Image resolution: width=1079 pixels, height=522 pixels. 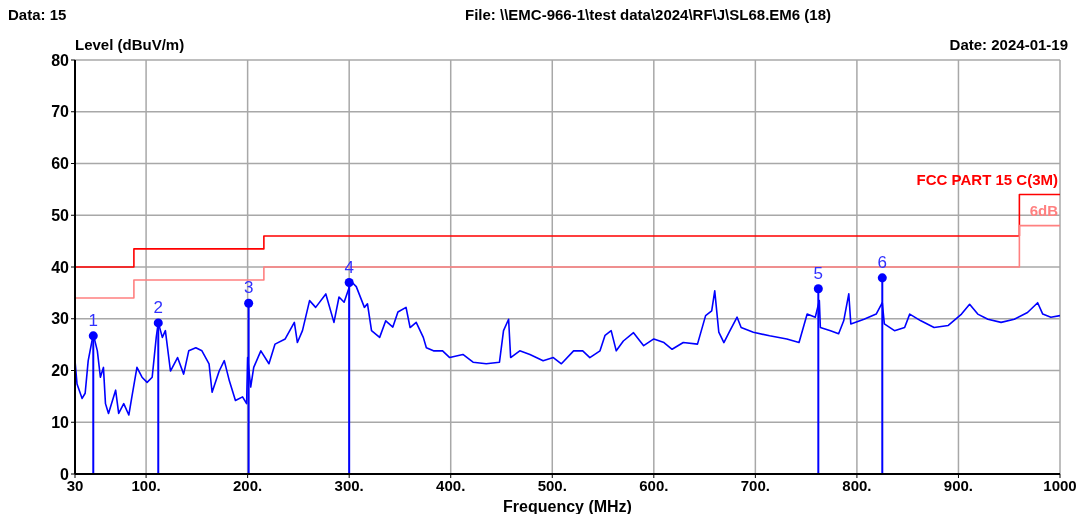 I want to click on x-tick-label: 100., so click(x=146, y=485).